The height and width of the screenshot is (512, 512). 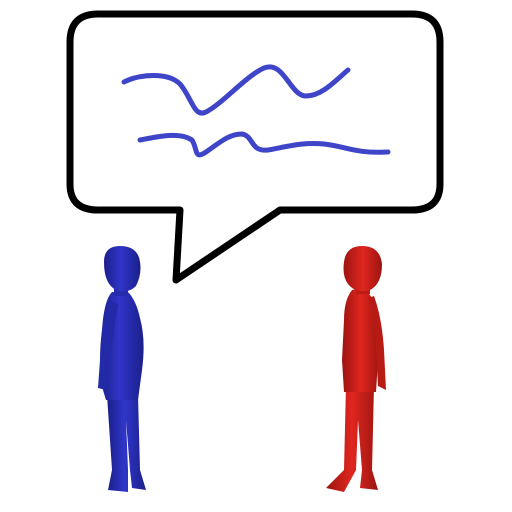 I want to click on blue-figure-head, so click(x=122, y=268).